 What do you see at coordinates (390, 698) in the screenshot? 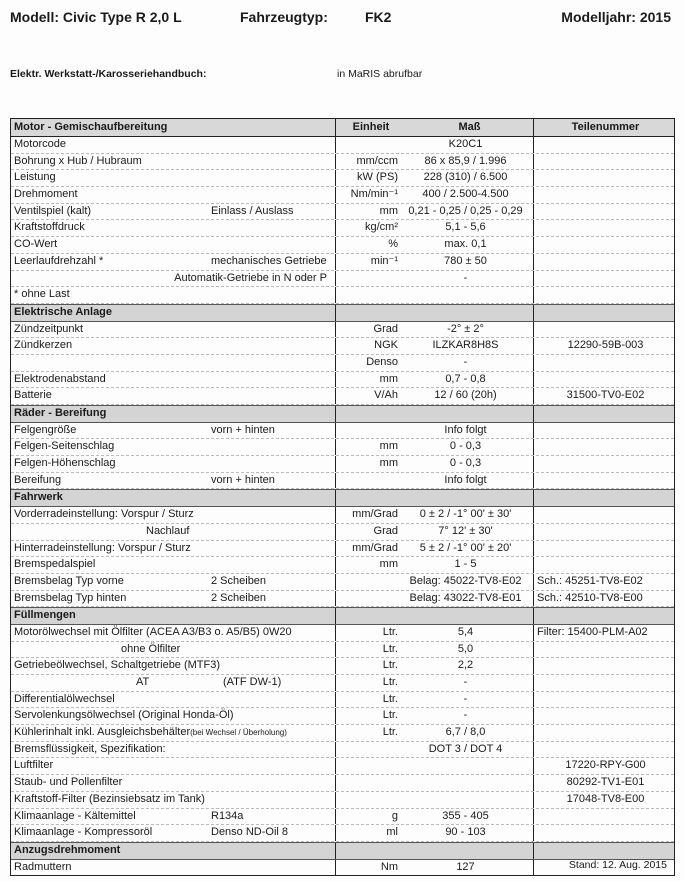
I see `row-unit: Ltr.` at bounding box center [390, 698].